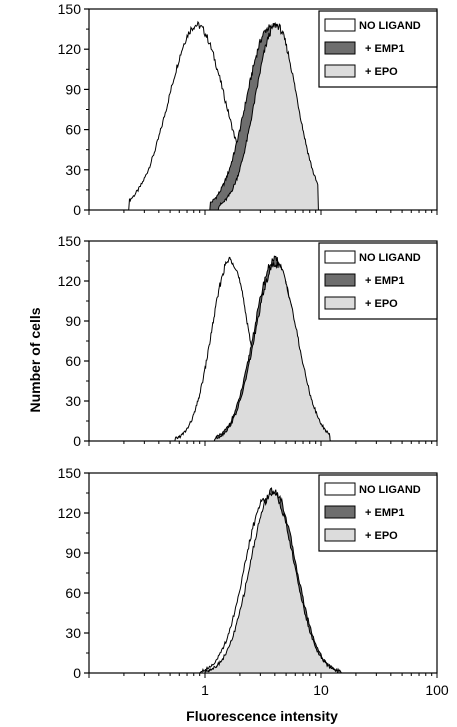 The width and height of the screenshot is (457, 727). I want to click on x-tick-label: 100, so click(437, 690).